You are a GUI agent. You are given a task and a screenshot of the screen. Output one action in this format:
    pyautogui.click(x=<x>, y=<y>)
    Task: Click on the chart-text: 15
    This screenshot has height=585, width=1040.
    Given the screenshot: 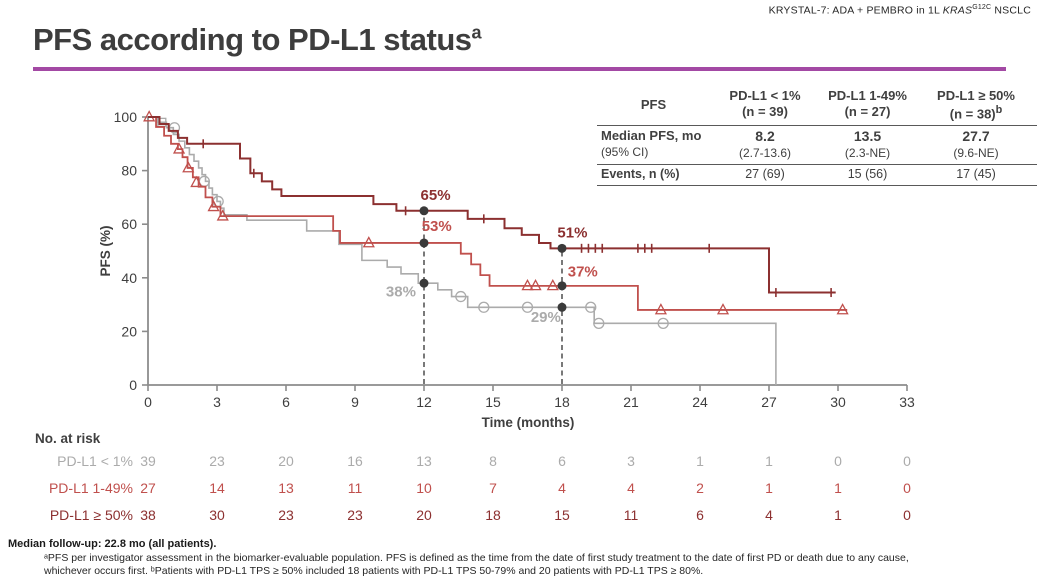 What is the action you would take?
    pyautogui.click(x=493, y=402)
    